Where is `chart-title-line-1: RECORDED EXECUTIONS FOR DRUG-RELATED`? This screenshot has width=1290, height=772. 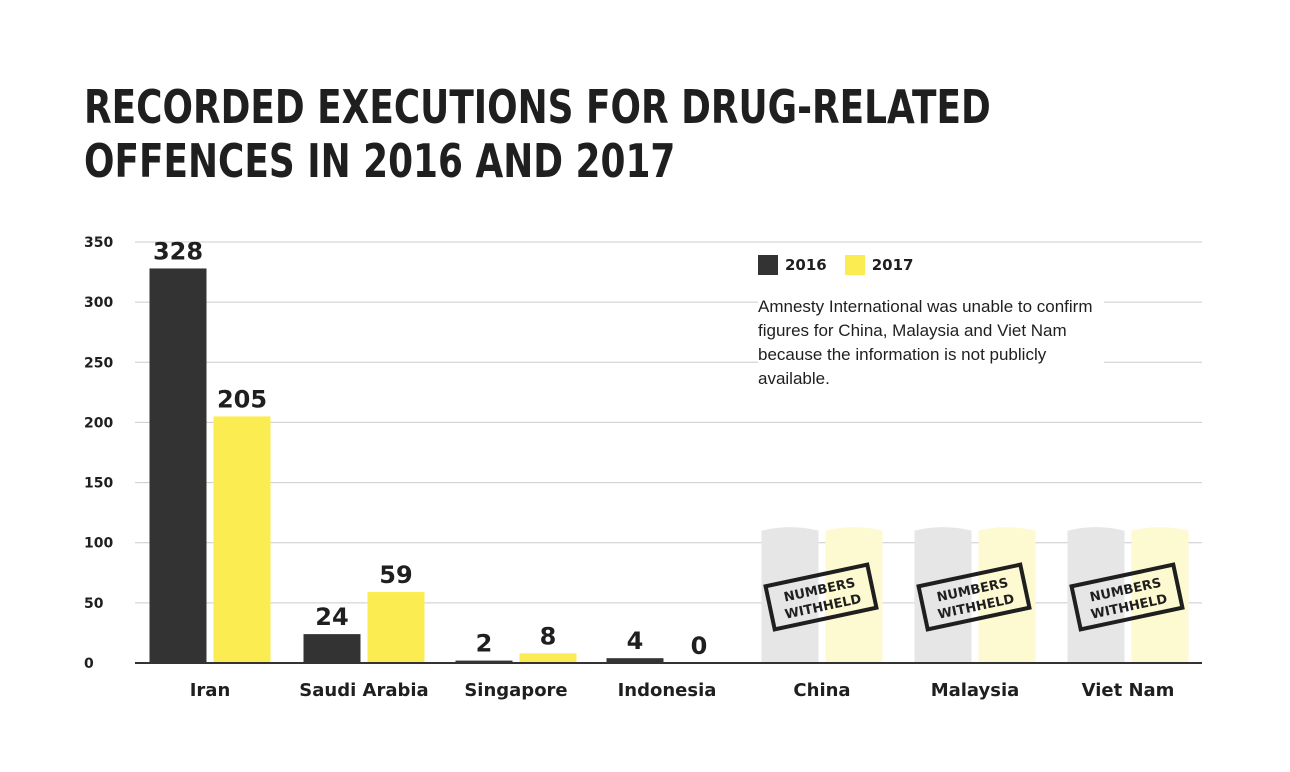
chart-title-line-1: RECORDED EXECUTIONS FOR DRUG-RELATED is located at coordinates (537, 107).